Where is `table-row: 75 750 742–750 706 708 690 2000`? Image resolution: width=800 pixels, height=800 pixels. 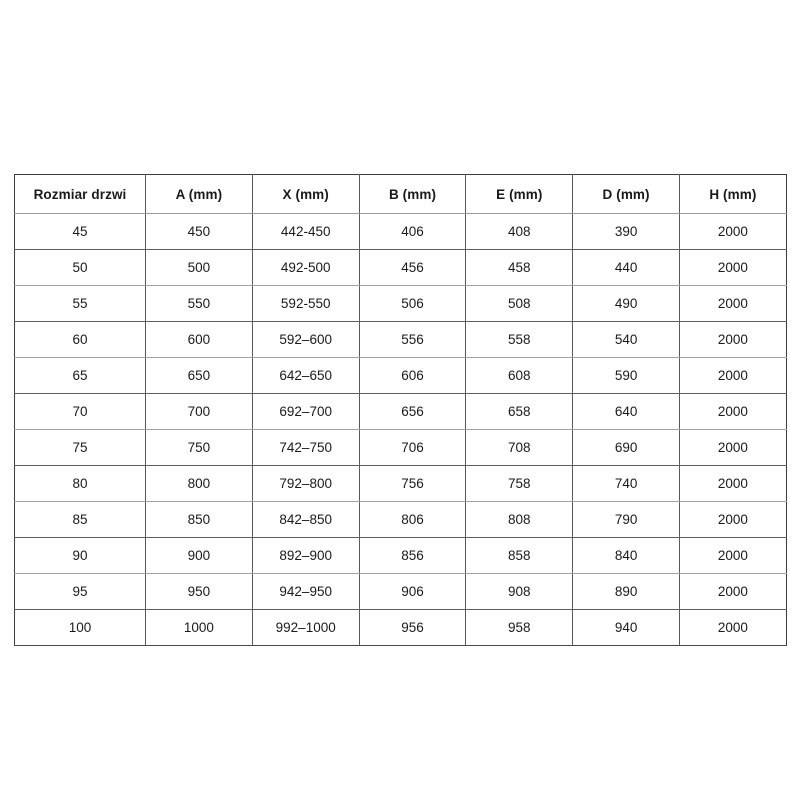 table-row: 75 750 742–750 706 708 690 2000 is located at coordinates (400, 447).